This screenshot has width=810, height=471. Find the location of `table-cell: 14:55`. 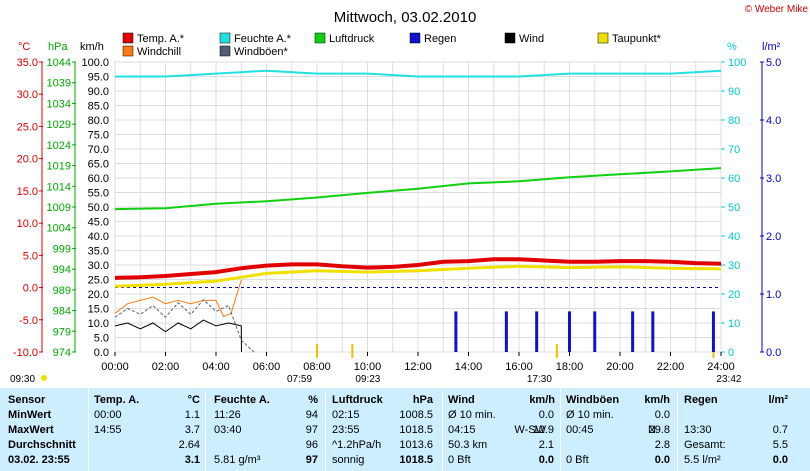

table-cell: 14:55 is located at coordinates (108, 430).